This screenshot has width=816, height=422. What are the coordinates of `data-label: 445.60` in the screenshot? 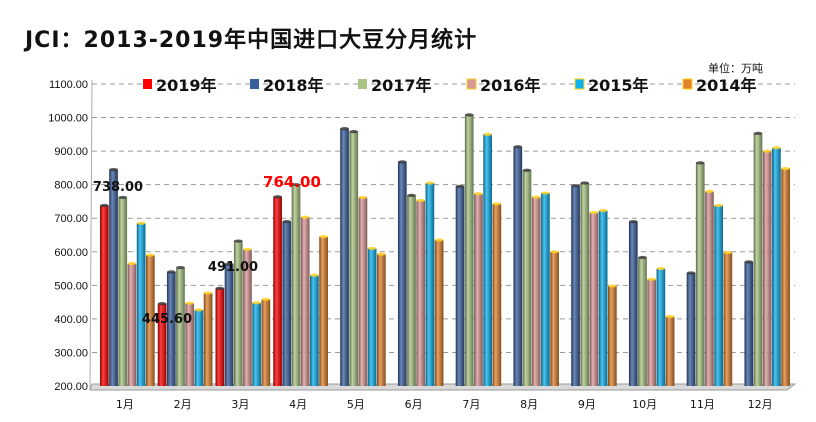 It's located at (167, 319).